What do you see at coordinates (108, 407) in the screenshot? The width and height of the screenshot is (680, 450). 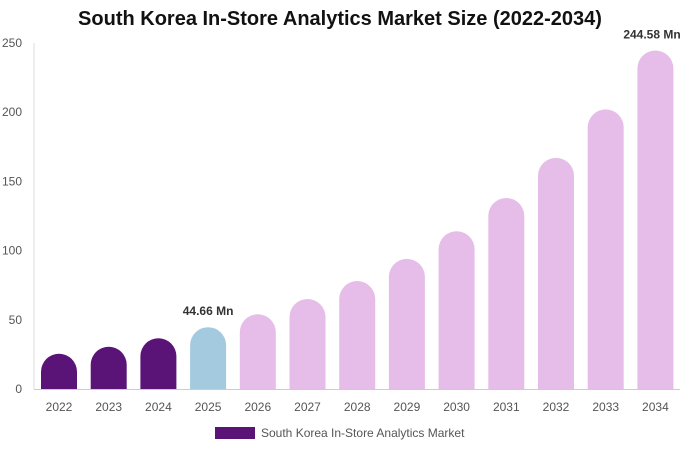 I see `x-tick-label: 2023` at bounding box center [108, 407].